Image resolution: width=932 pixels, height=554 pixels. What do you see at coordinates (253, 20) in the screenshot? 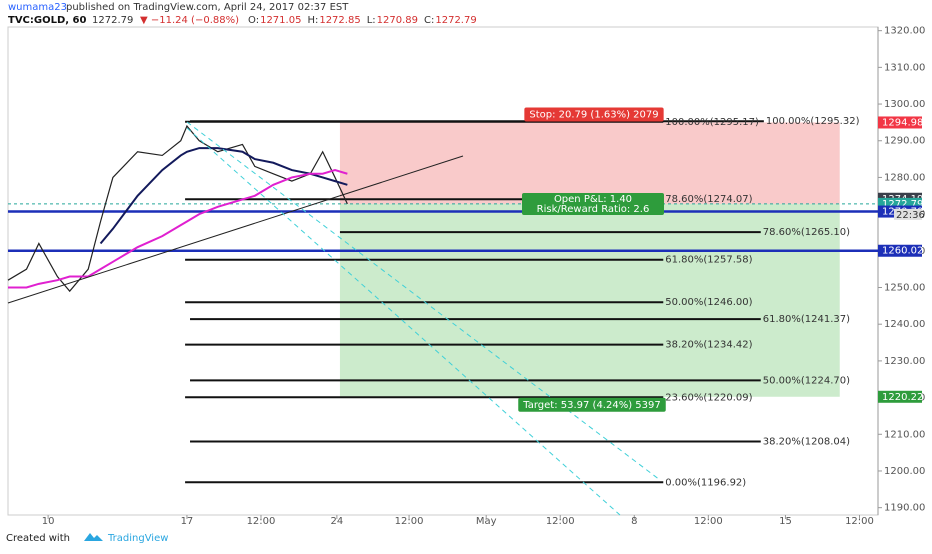
I see `ohlc-label: O:` at bounding box center [253, 20].